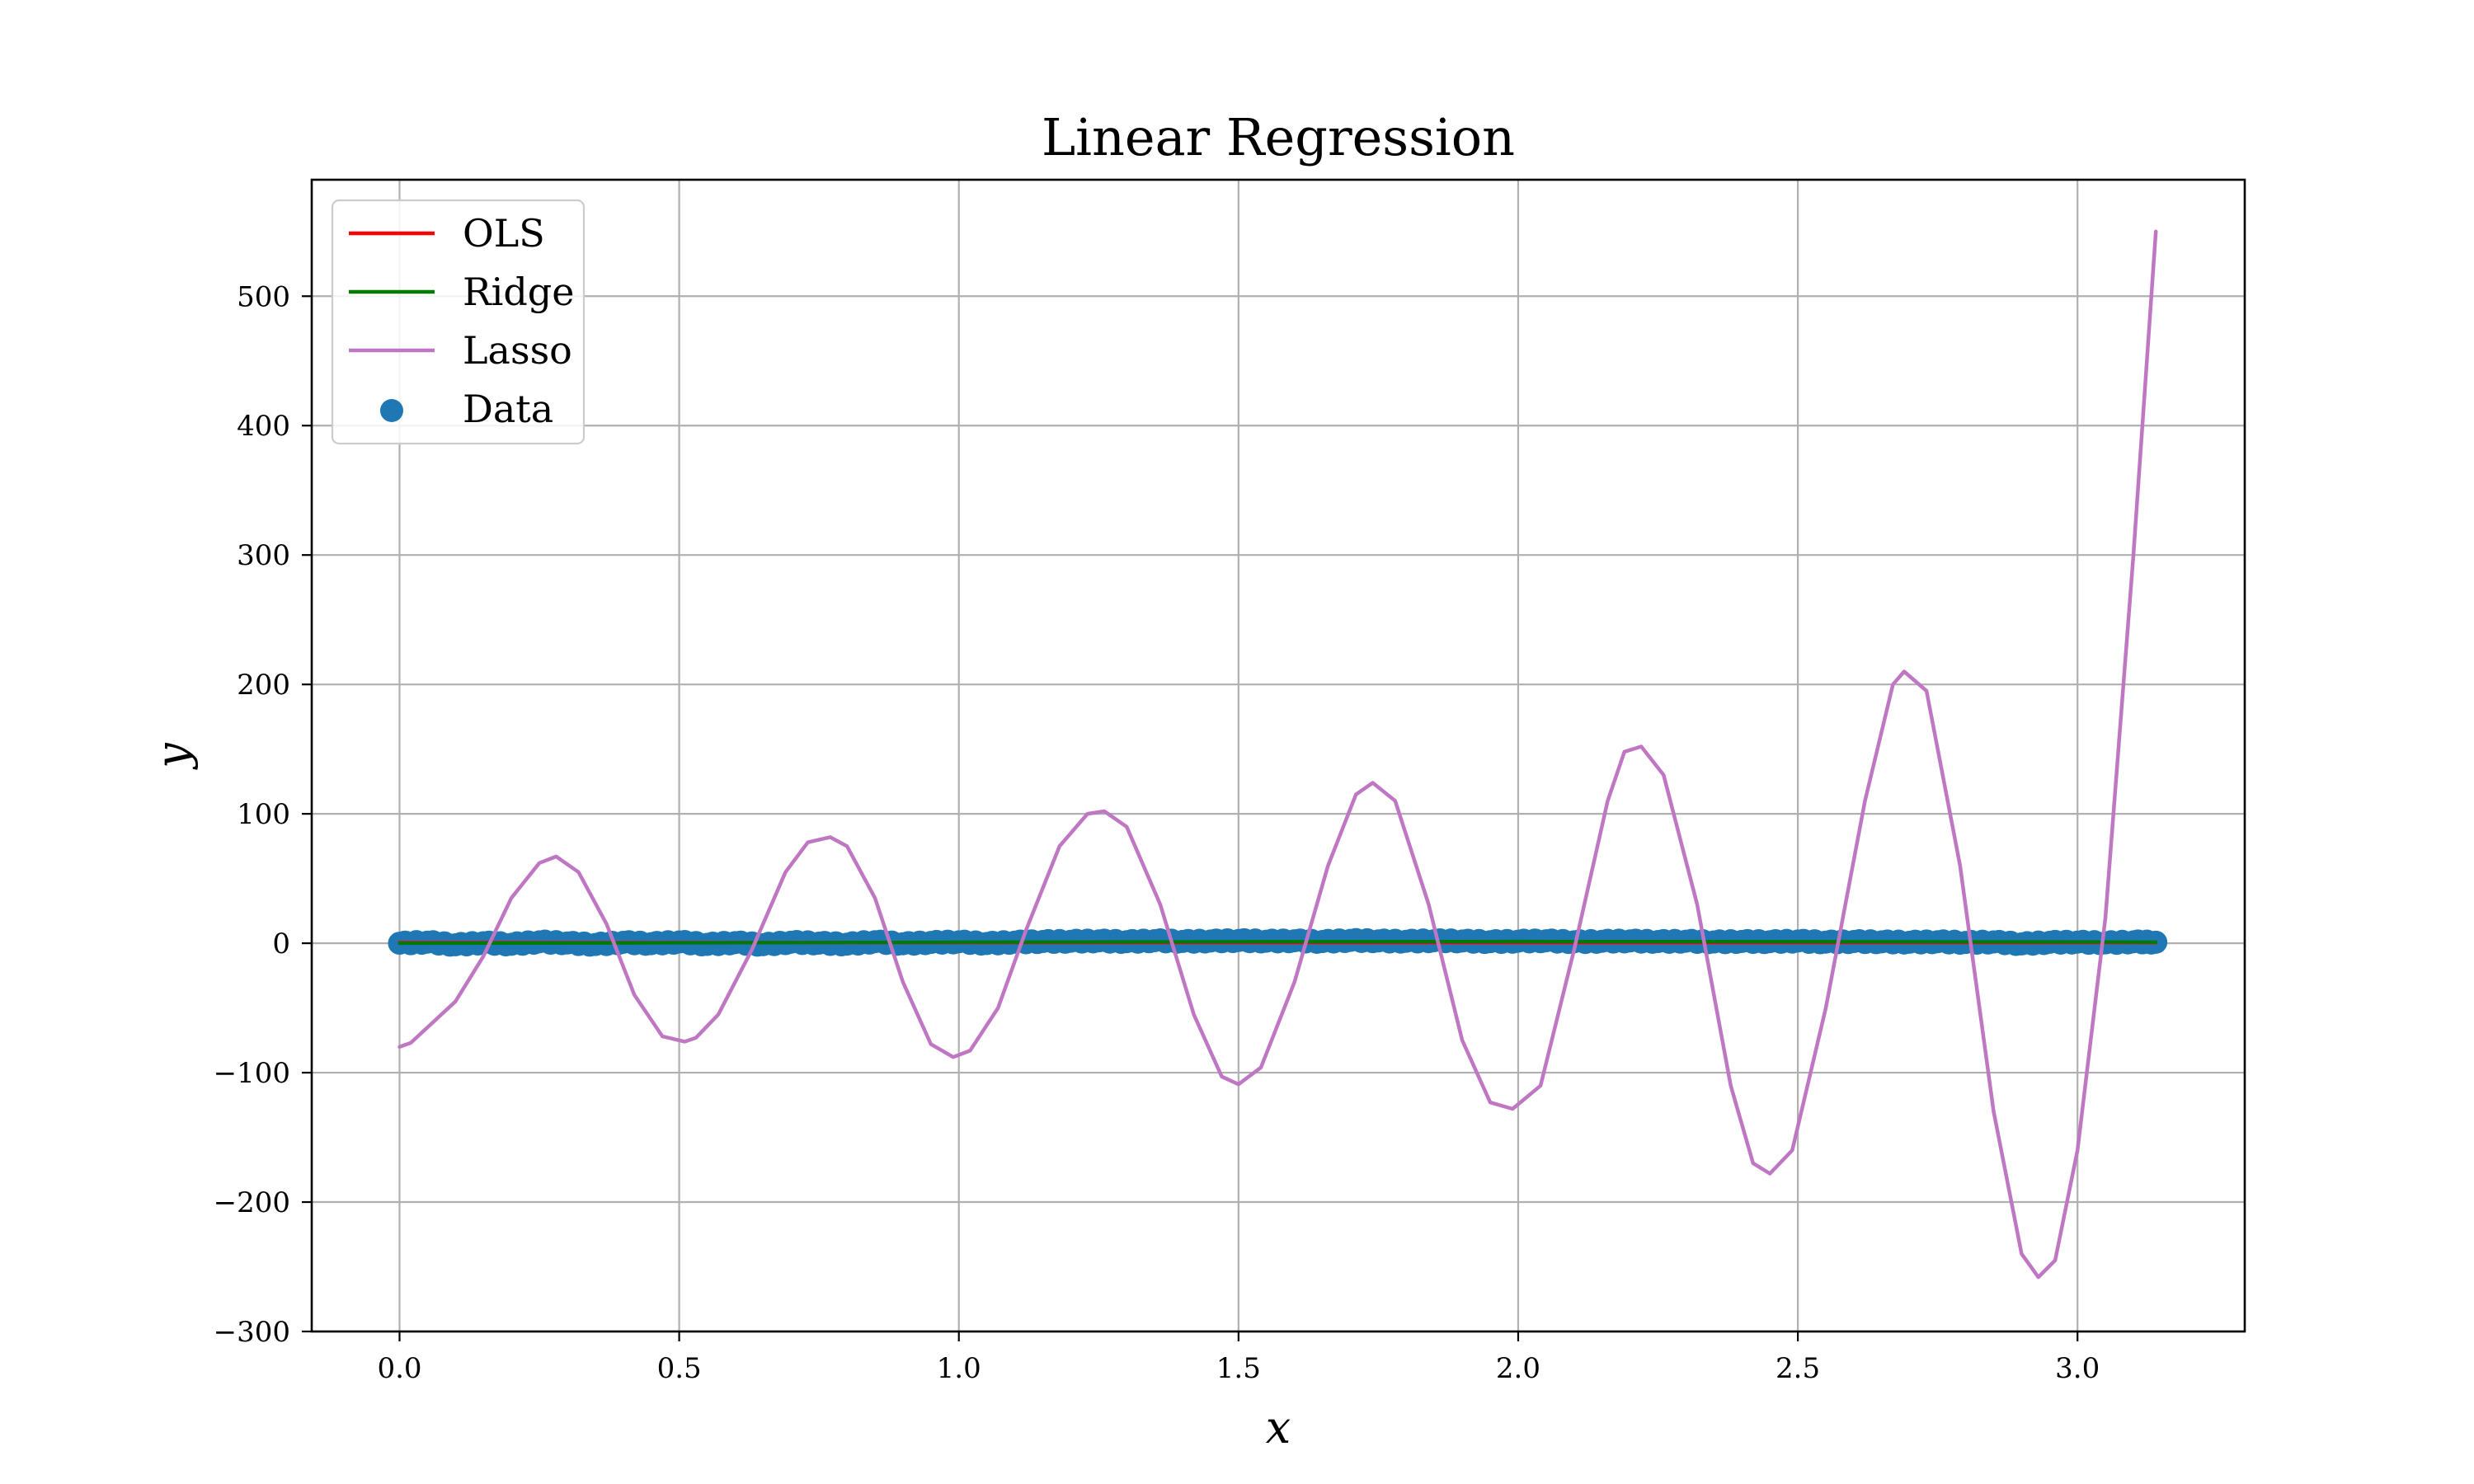 The width and height of the screenshot is (2474, 1484). I want to click on chart-title: Linear Regression, so click(1278, 137).